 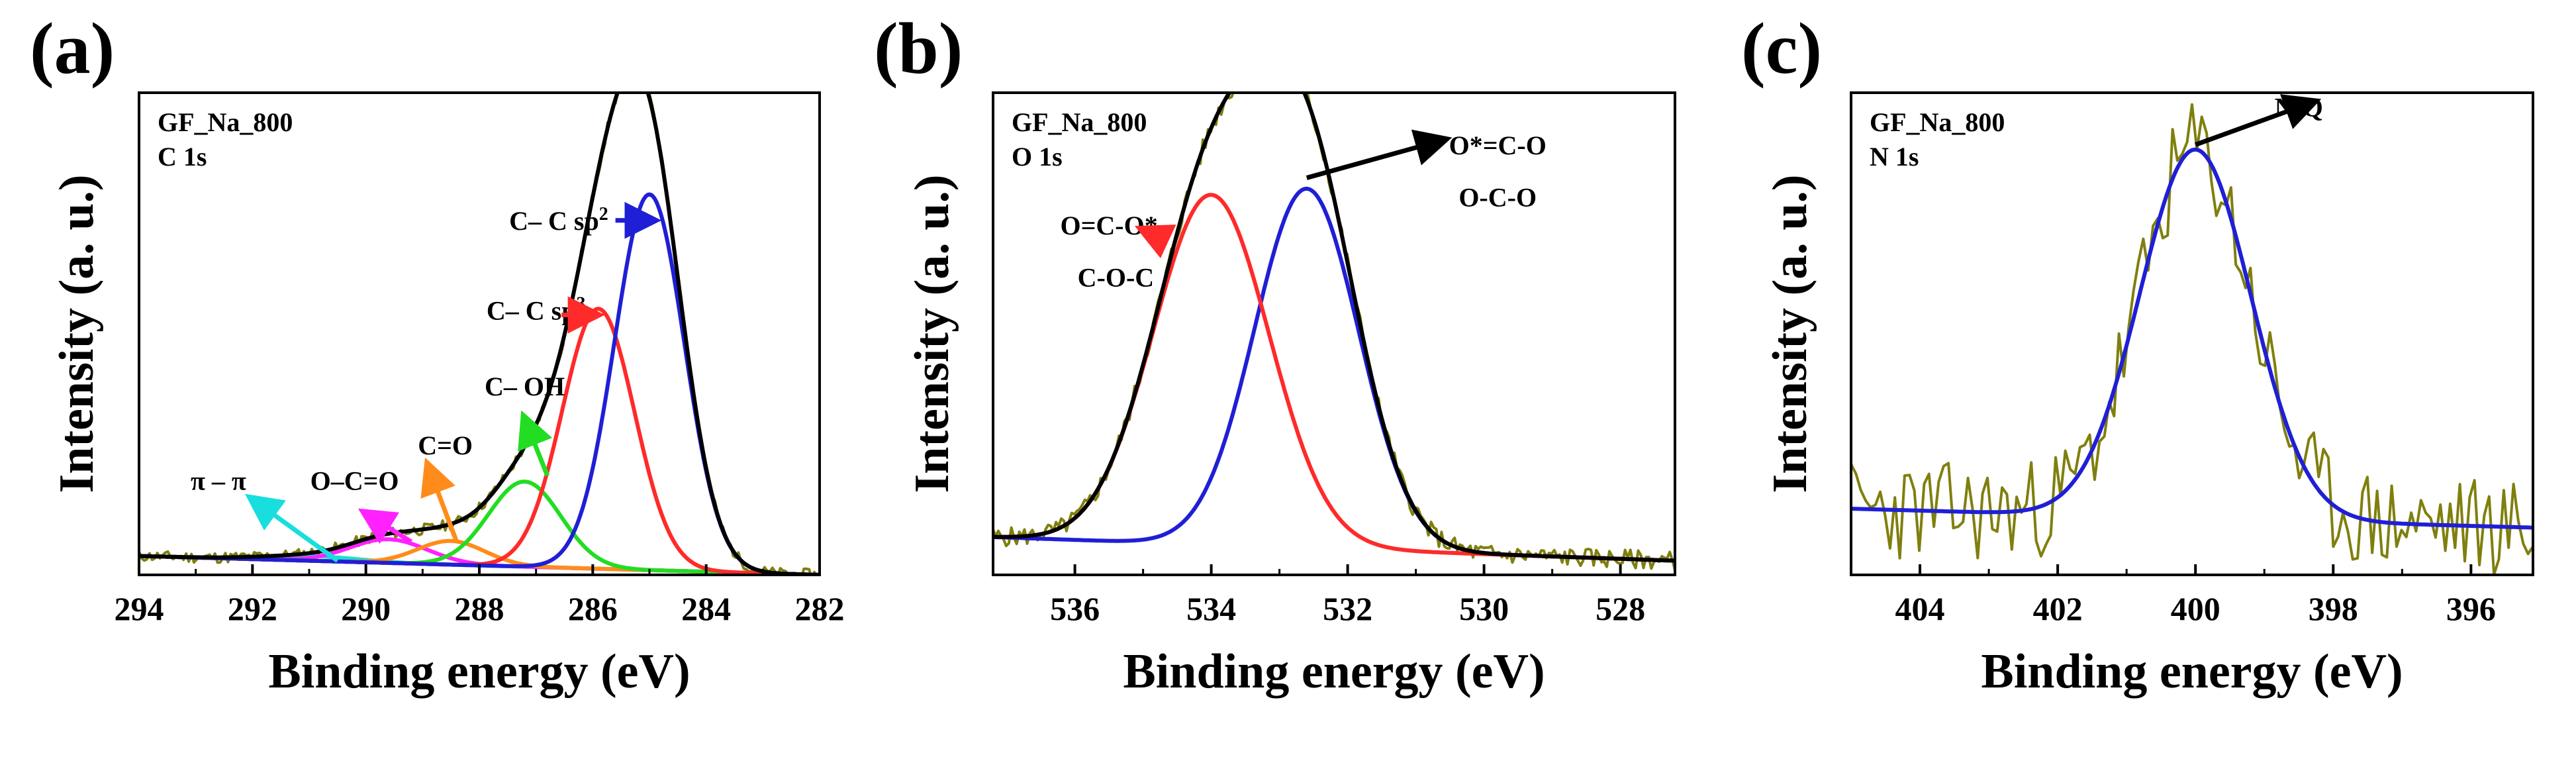 What do you see at coordinates (536, 309) in the screenshot?
I see `annotation-1: C– C sp3` at bounding box center [536, 309].